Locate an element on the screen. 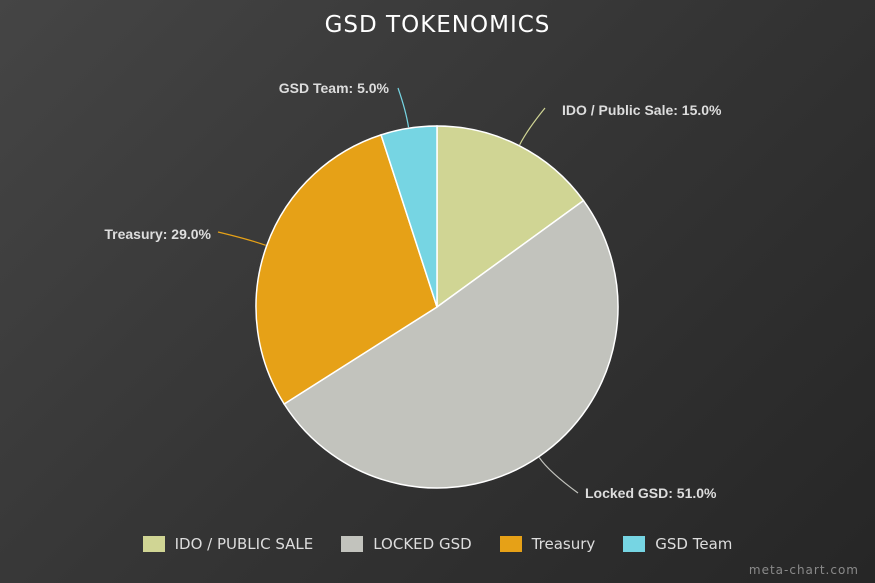  leader-line-ido-public-sale is located at coordinates (532, 126).